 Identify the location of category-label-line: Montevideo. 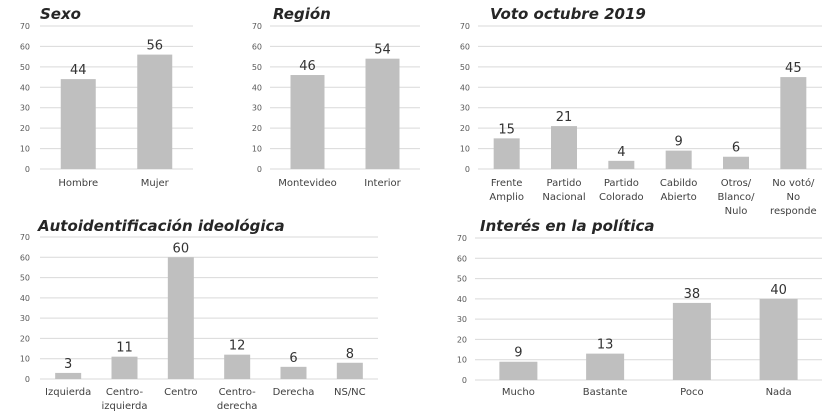
(307, 183).